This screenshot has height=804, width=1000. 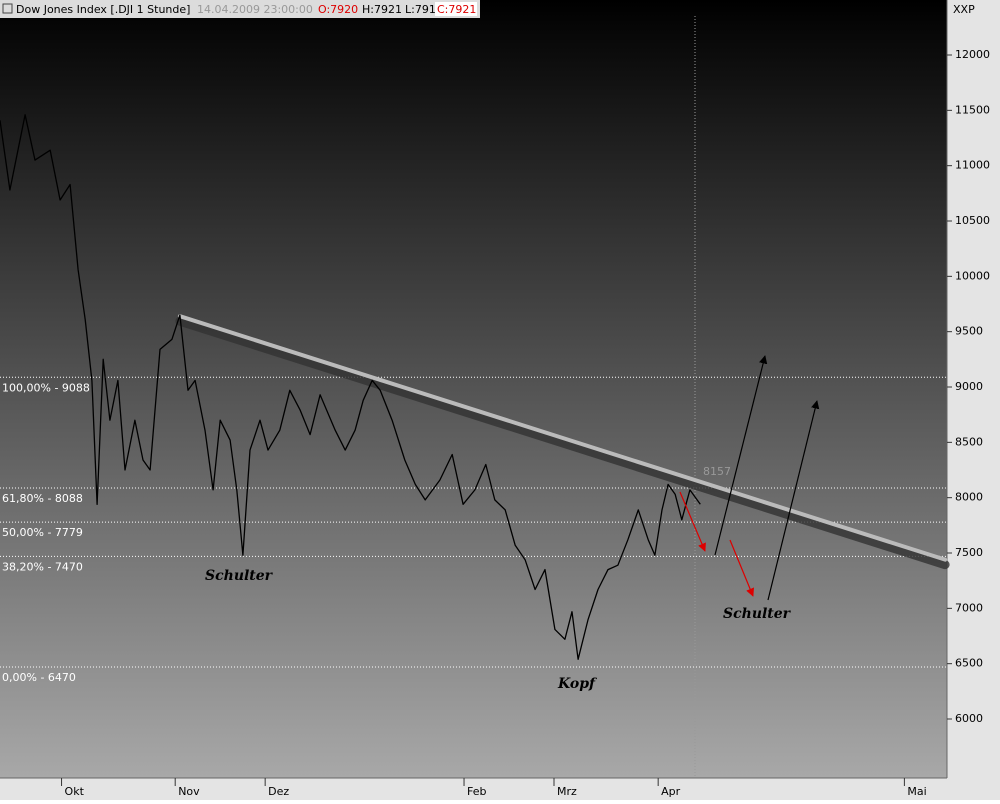 I want to click on y-tick-label: 9500, so click(x=969, y=331).